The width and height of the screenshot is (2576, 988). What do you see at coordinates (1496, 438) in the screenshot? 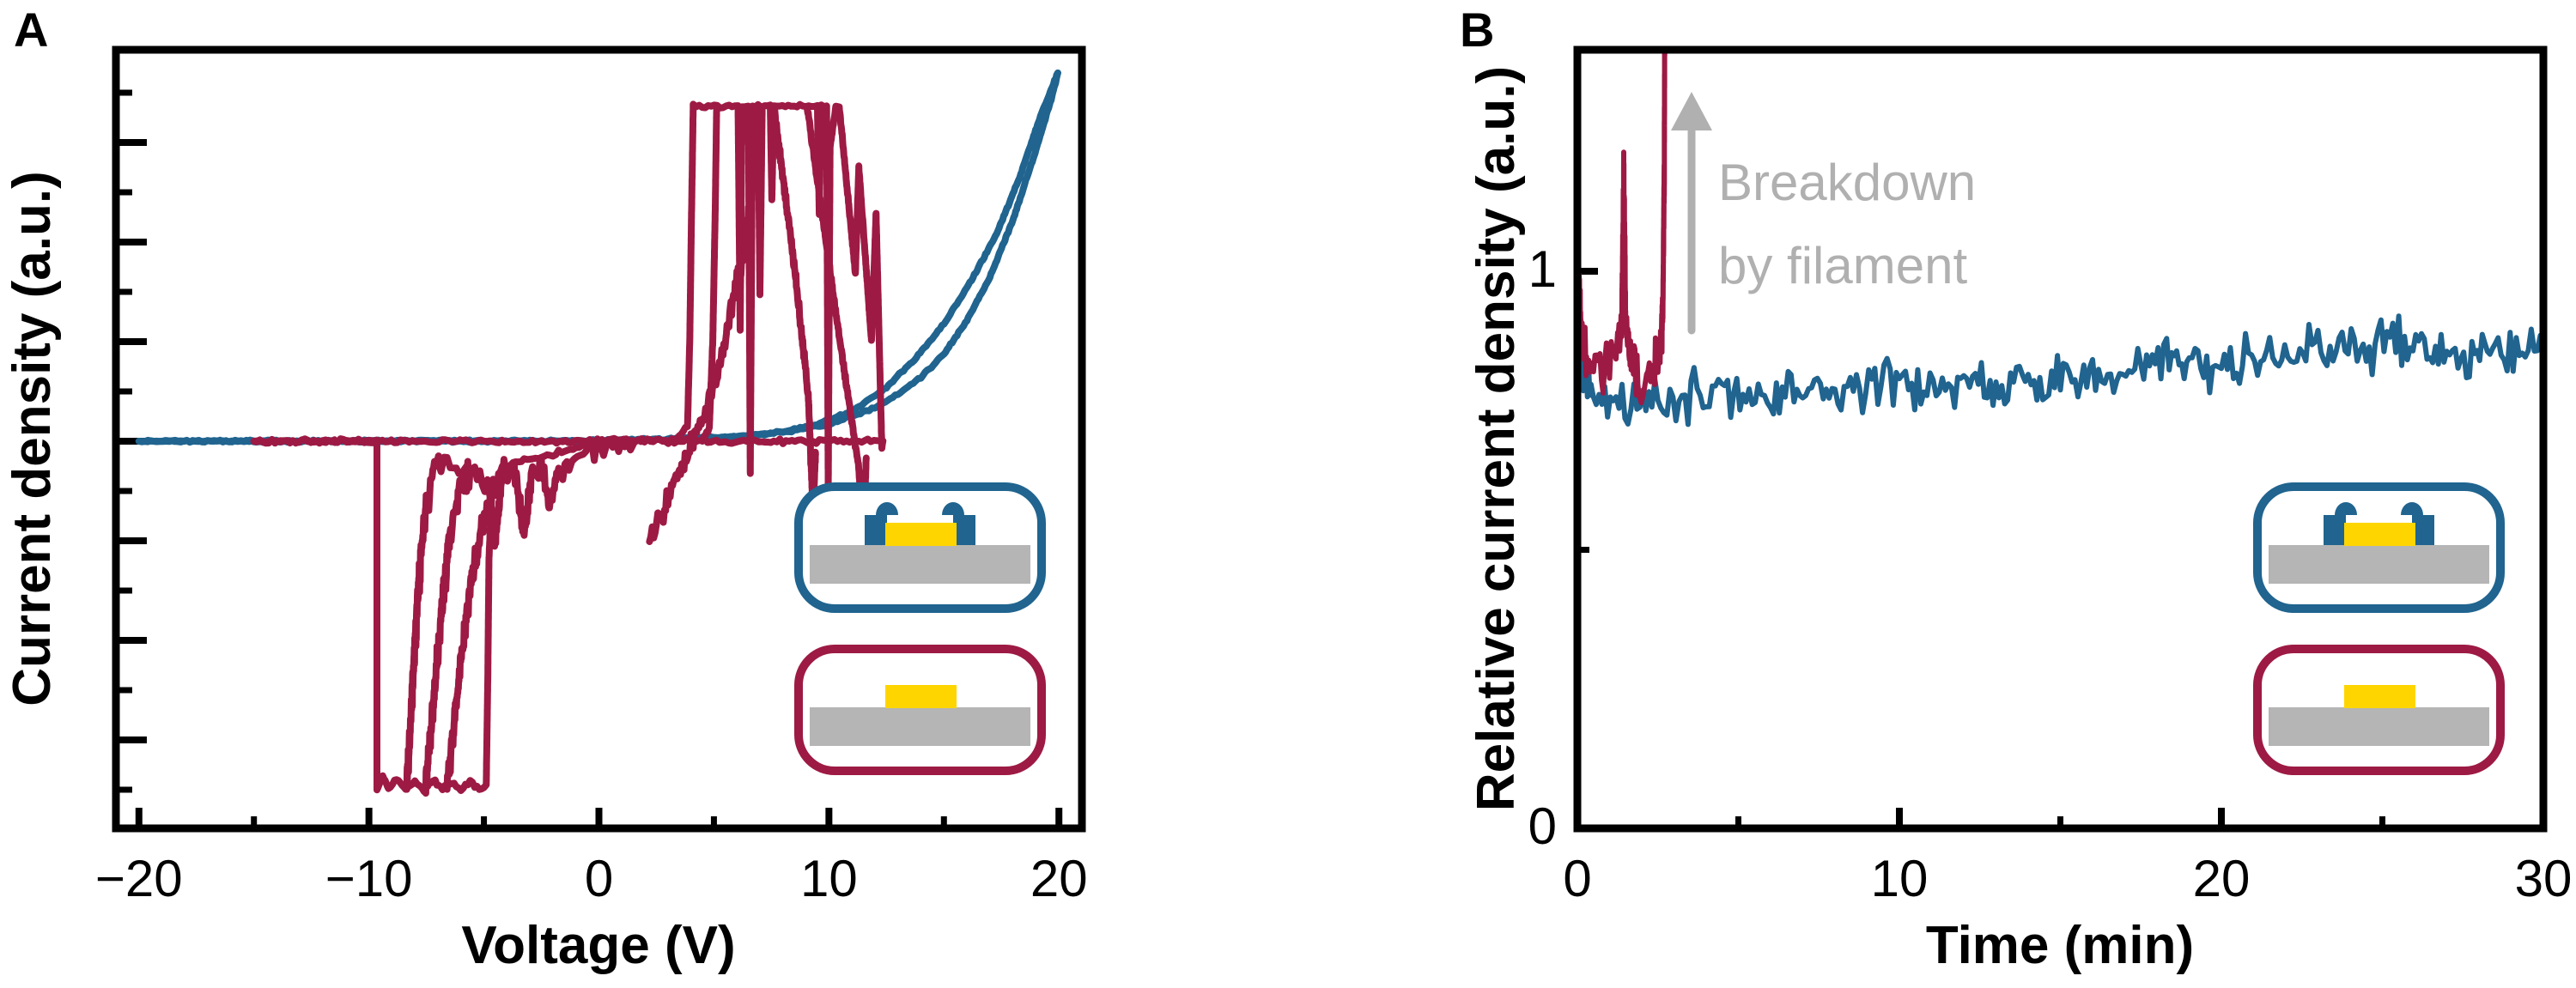
I see `panel-b-y-axis-title: Relative current density (a.u.)` at bounding box center [1496, 438].